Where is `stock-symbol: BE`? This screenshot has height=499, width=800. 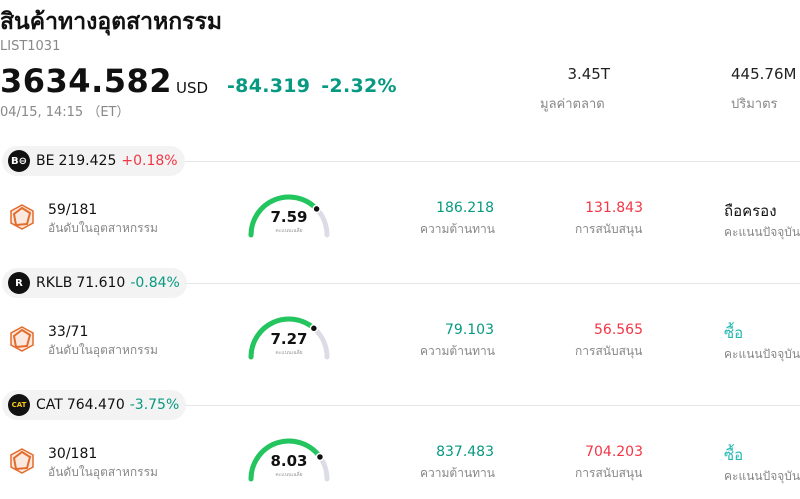
stock-symbol: BE is located at coordinates (45, 161).